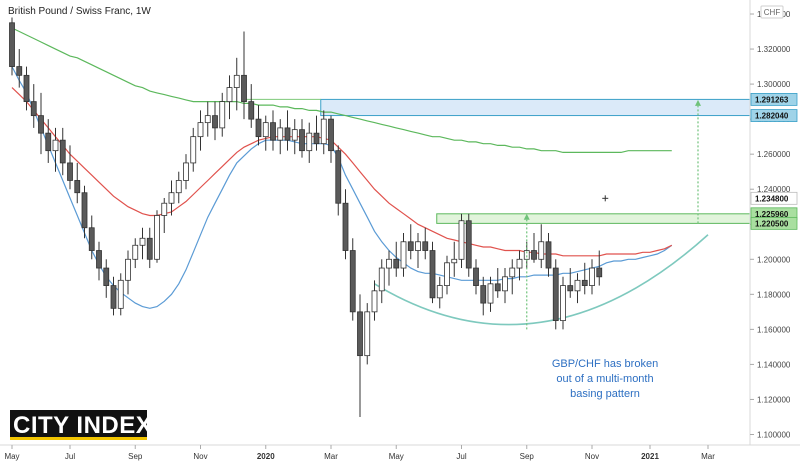 The image size is (800, 466). What do you see at coordinates (698, 102) in the screenshot?
I see `measured-move-arrow-head` at bounding box center [698, 102].